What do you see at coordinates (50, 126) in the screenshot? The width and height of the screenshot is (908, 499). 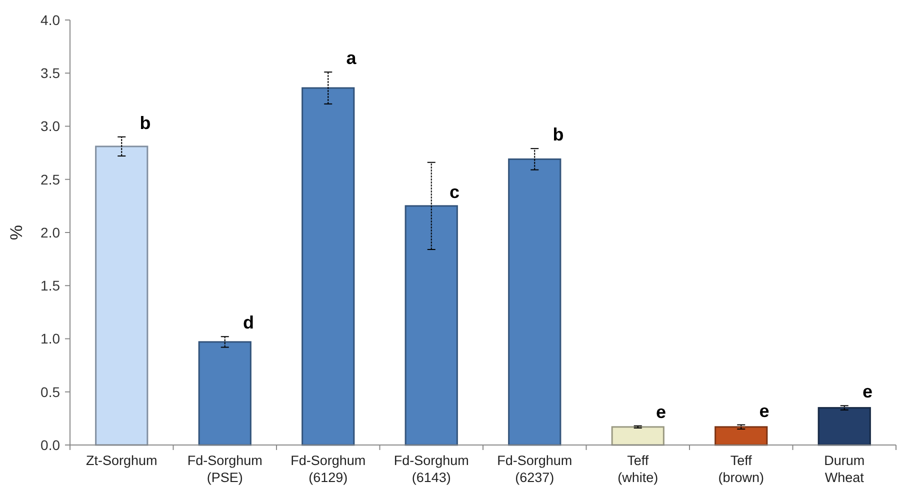 I see `y-tick-label: 3.0` at bounding box center [50, 126].